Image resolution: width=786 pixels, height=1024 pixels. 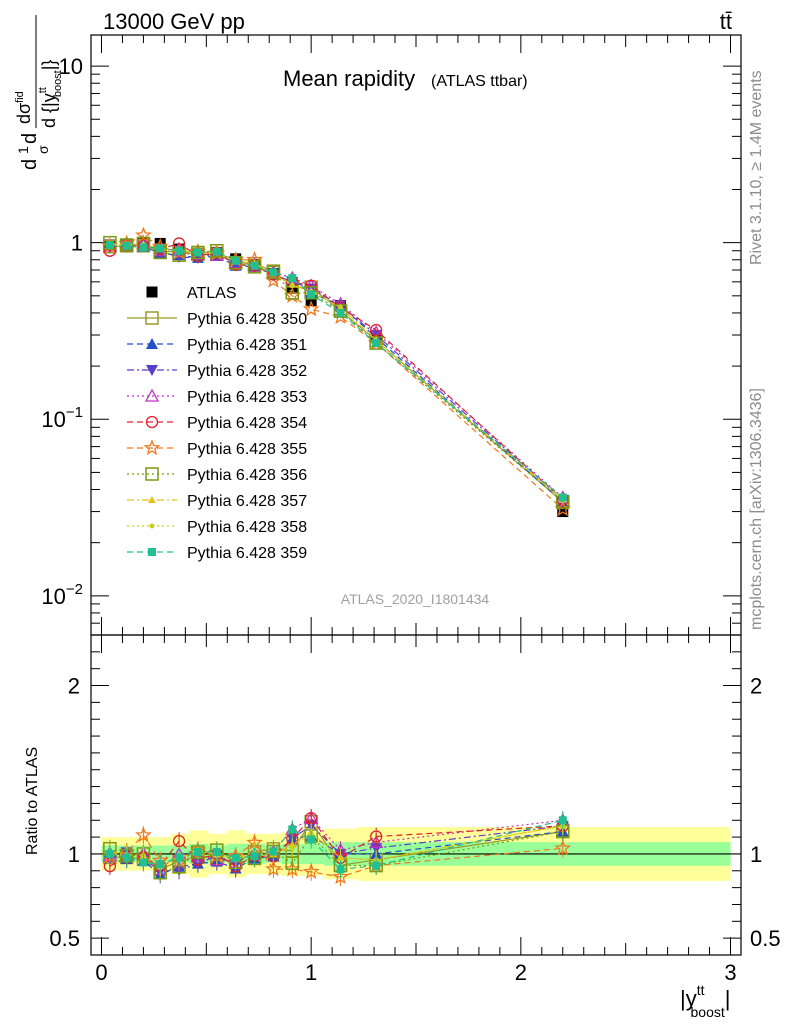 What do you see at coordinates (58, 83) in the screenshot?
I see `ylabel-sub: boost` at bounding box center [58, 83].